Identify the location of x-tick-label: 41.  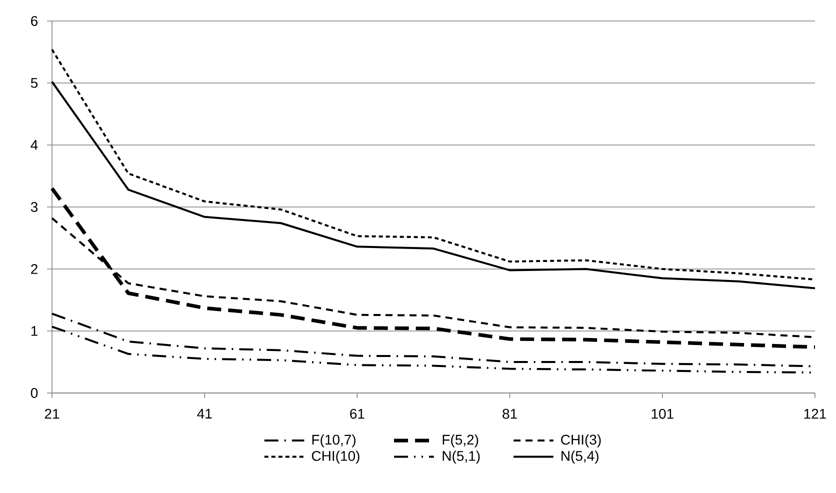
(204, 413).